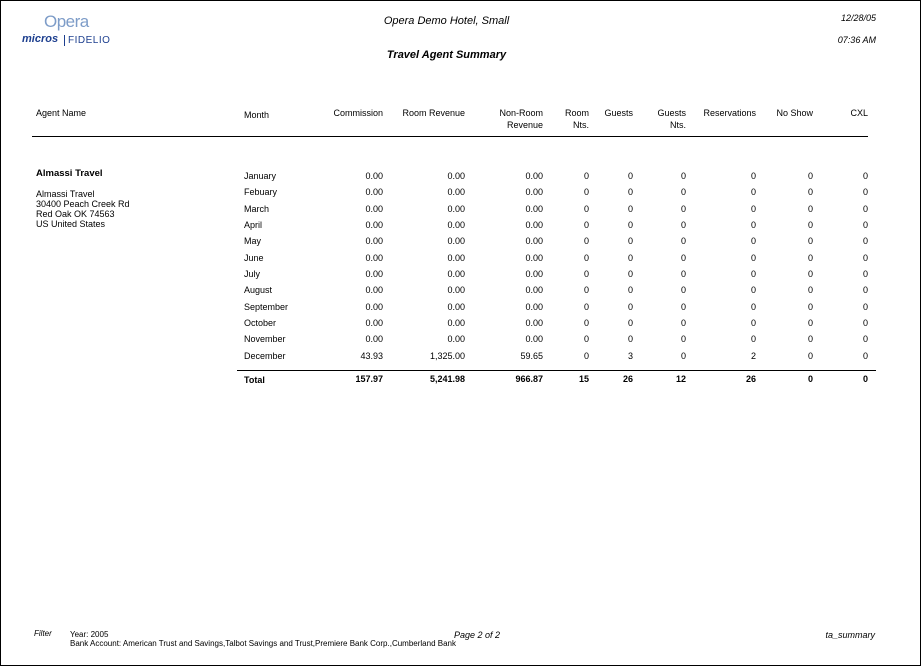 This screenshot has height=666, width=921. I want to click on total-non-room-revenue: 966.87, so click(529, 379).